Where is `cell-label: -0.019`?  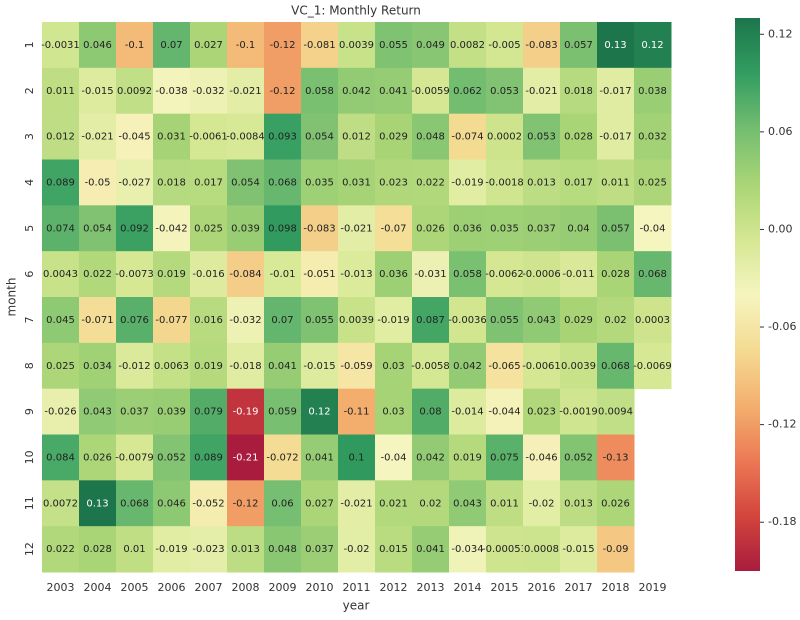 cell-label: -0.019 is located at coordinates (171, 549).